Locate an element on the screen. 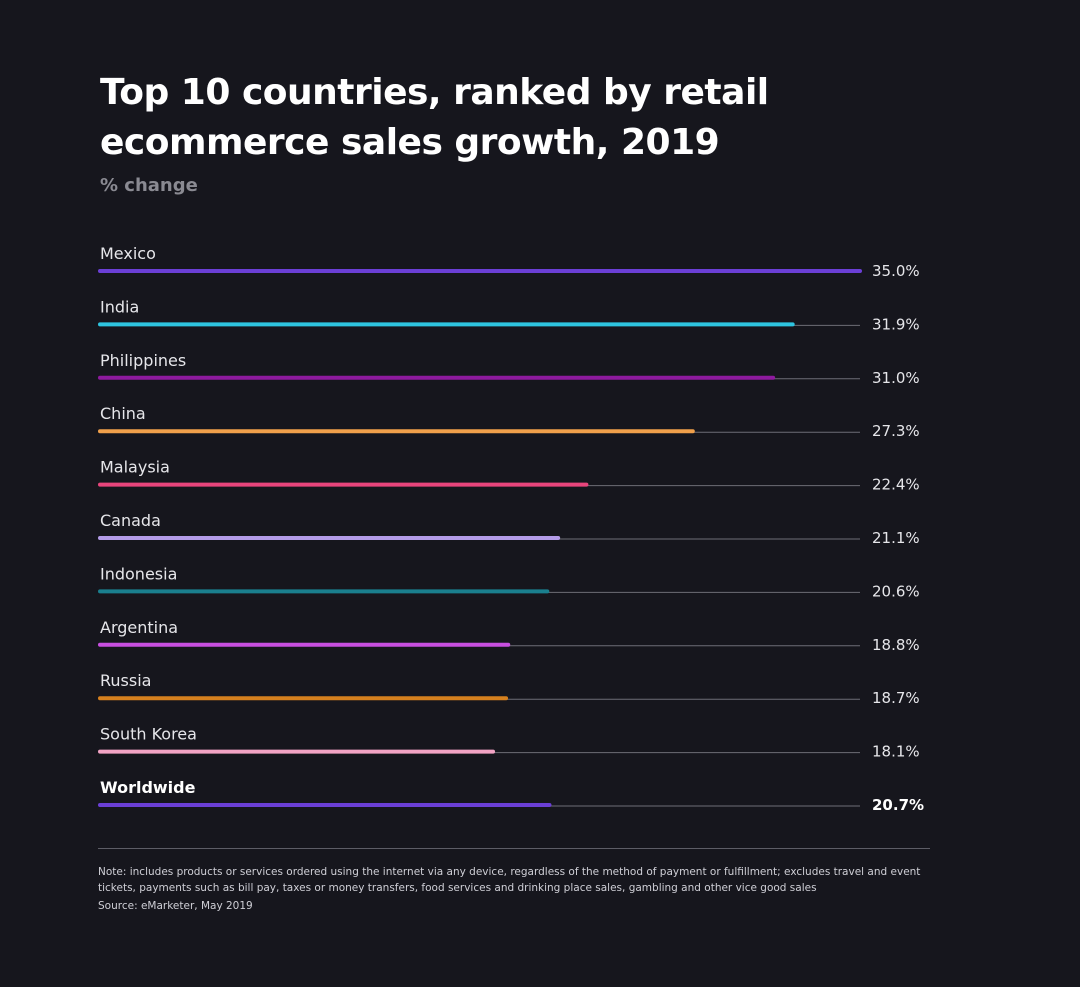 This screenshot has height=987, width=1080. category-label: Philippines is located at coordinates (143, 360).